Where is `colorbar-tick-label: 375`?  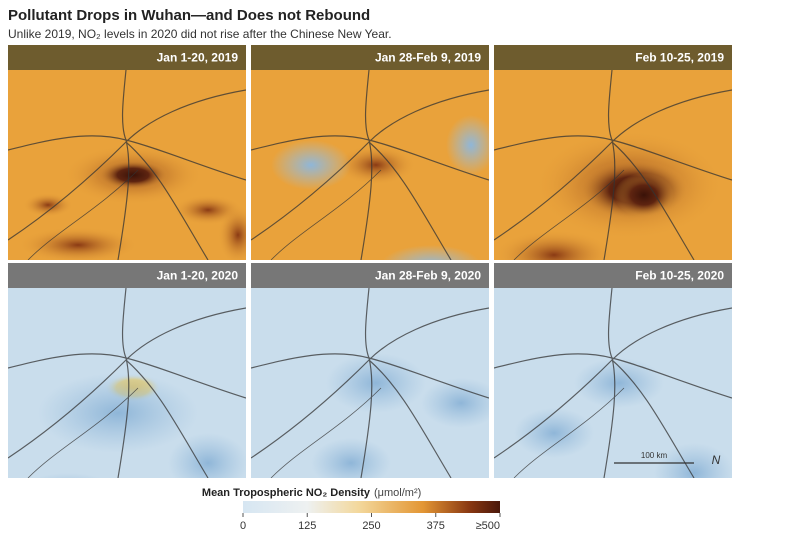
colorbar-tick-label: 375 is located at coordinates (436, 526).